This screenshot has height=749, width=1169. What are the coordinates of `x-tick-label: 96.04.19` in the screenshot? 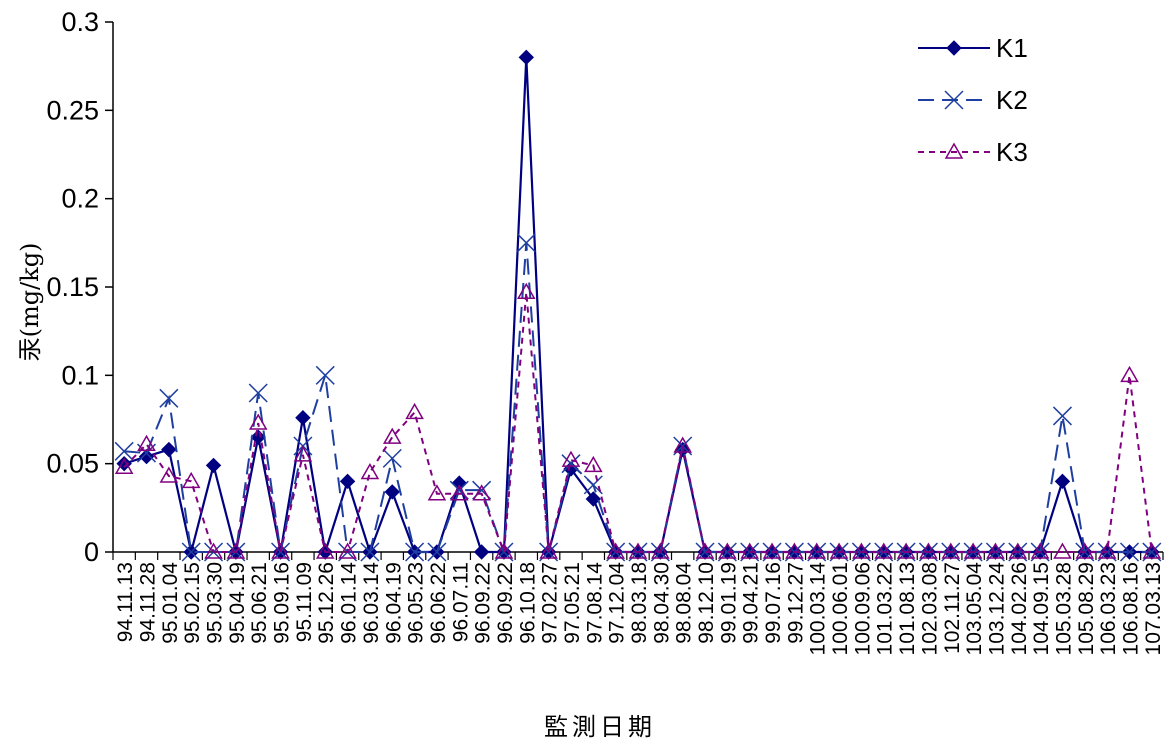 It's located at (393, 603).